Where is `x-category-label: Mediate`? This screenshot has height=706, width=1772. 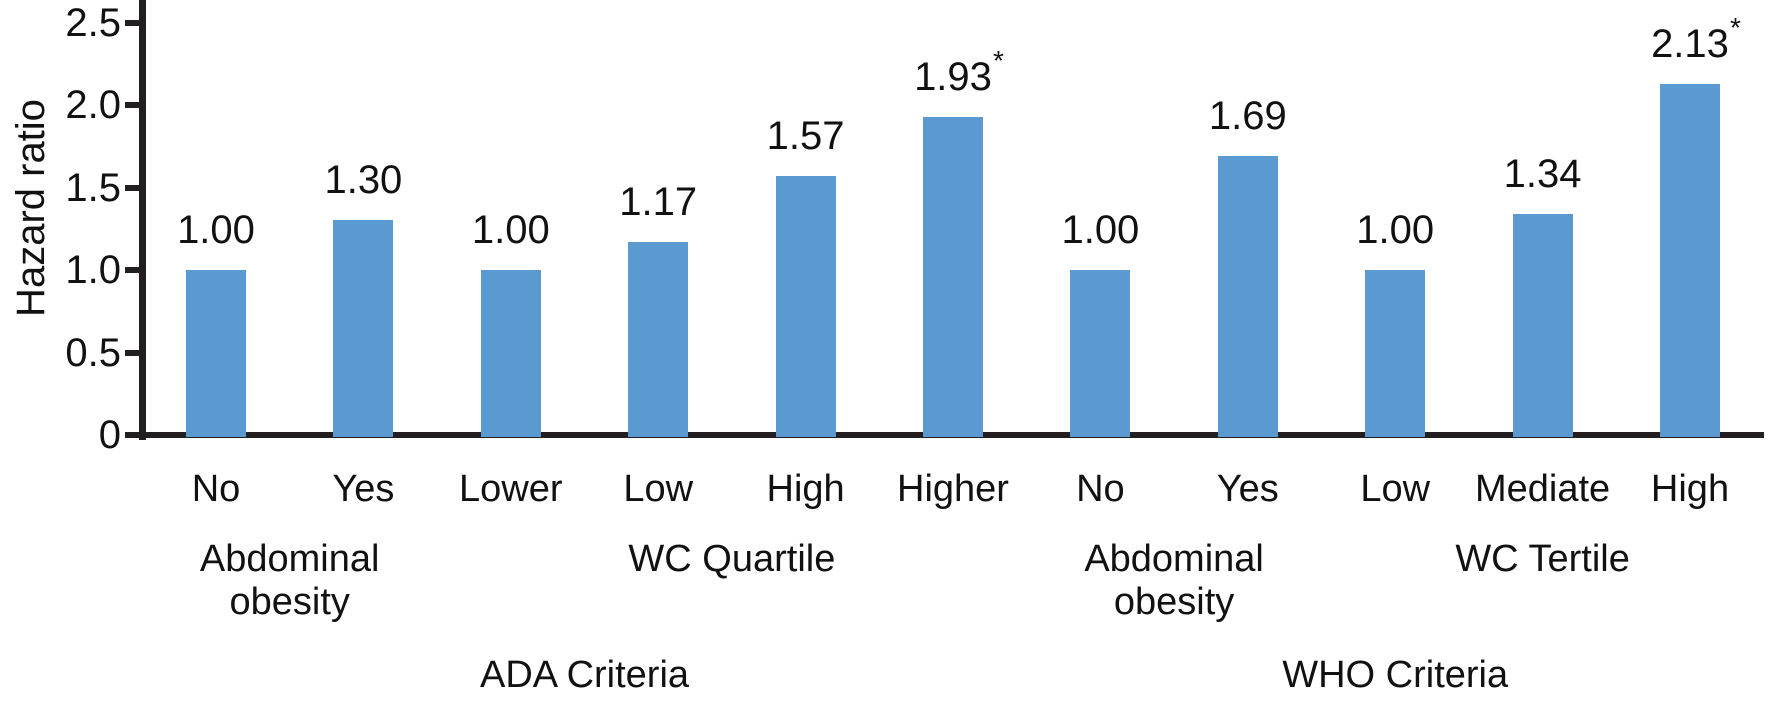 x-category-label: Mediate is located at coordinates (1542, 489).